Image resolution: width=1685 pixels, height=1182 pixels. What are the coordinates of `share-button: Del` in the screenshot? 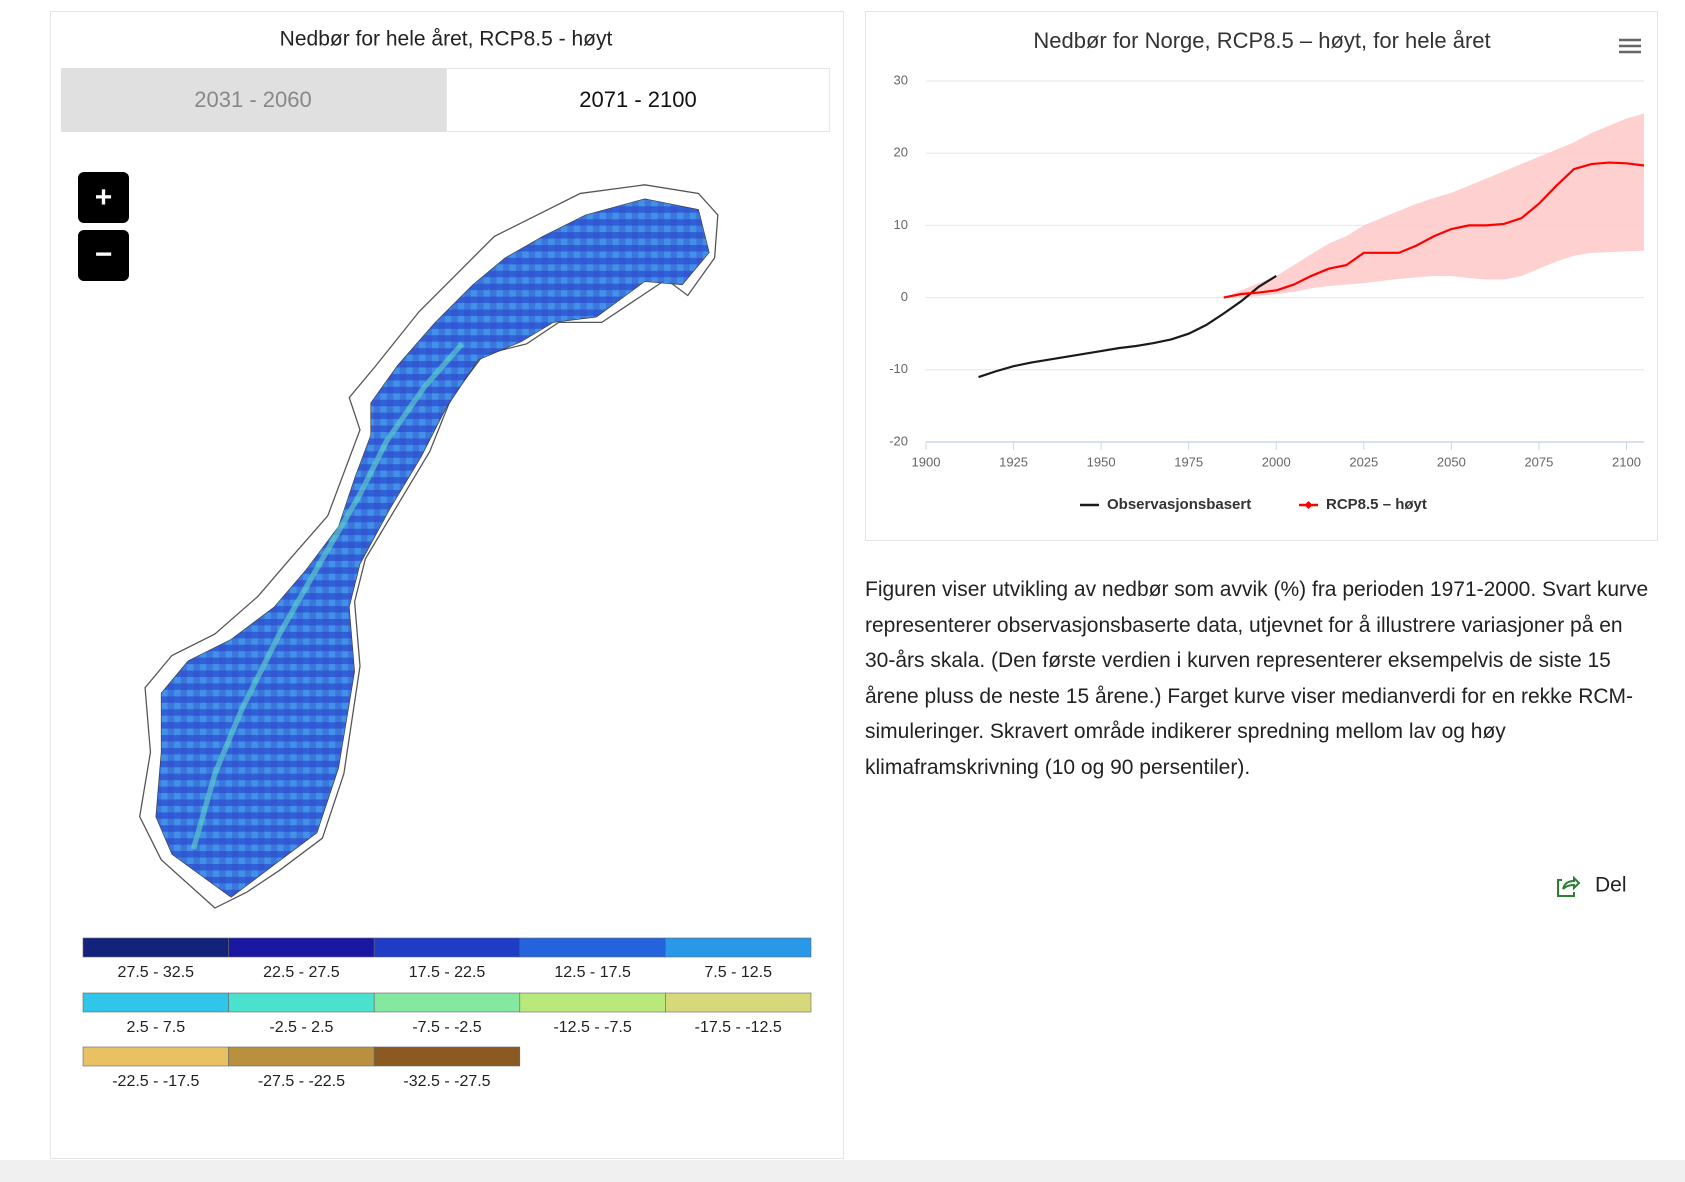 It's located at (1592, 885).